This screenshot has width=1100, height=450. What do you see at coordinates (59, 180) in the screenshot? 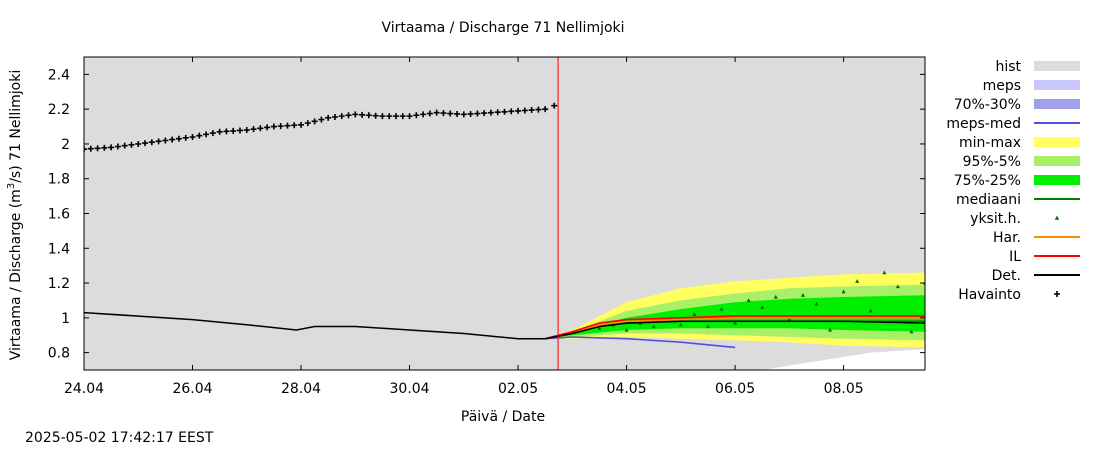
I see `y-tick-label: 1.8` at bounding box center [59, 180].